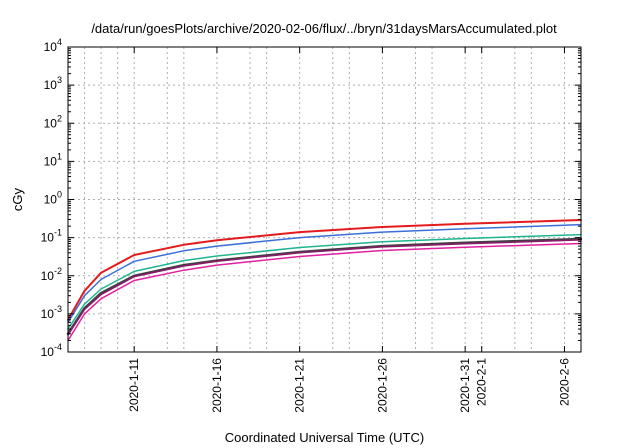  What do you see at coordinates (53, 159) in the screenshot?
I see `y-tick-label: 10¹` at bounding box center [53, 159].